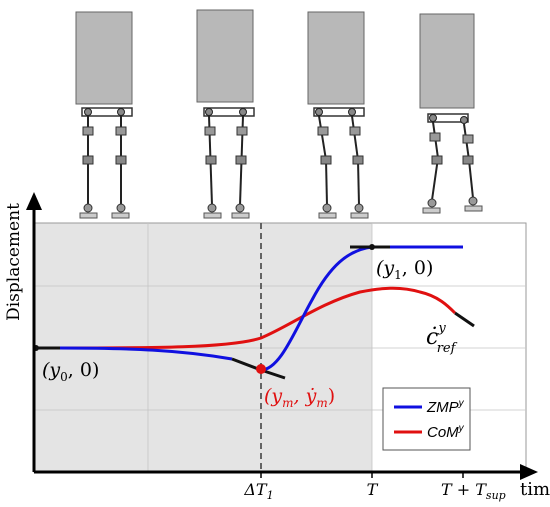 This screenshot has width=550, height=507. What do you see at coordinates (336, 58) in the screenshot?
I see `robot-3-body` at bounding box center [336, 58].